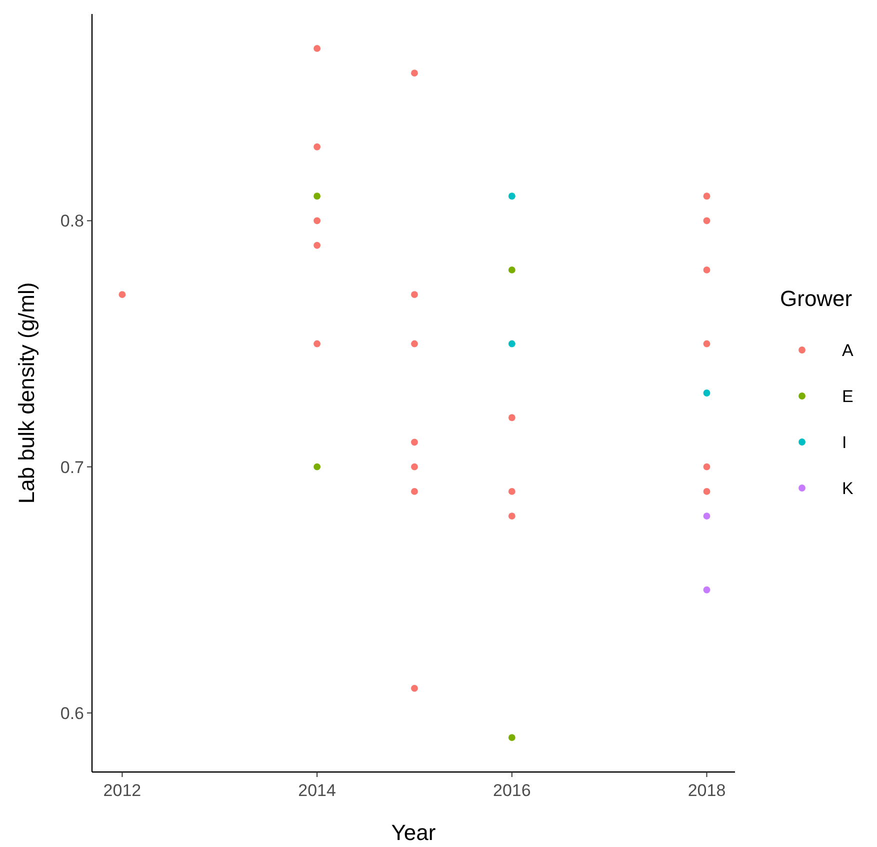 The height and width of the screenshot is (847, 877). What do you see at coordinates (848, 350) in the screenshot?
I see `legend-label: A` at bounding box center [848, 350].